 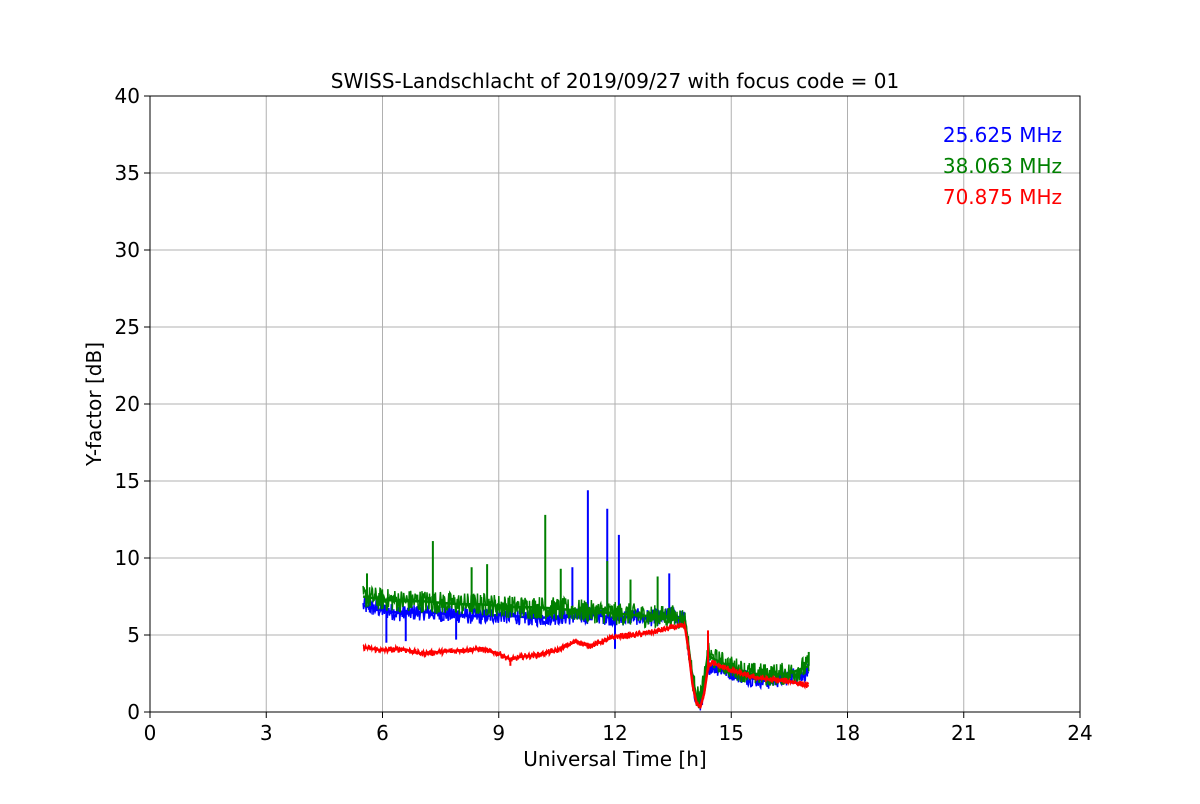 I want to click on x-tick-label: 15, so click(x=731, y=733).